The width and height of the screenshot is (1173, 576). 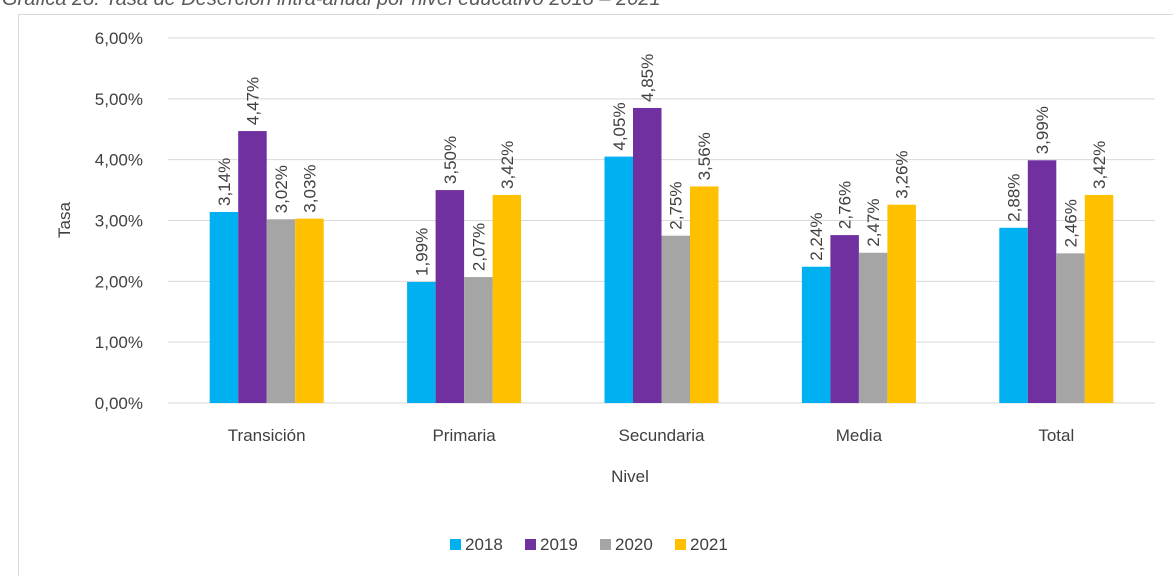 What do you see at coordinates (119, 221) in the screenshot?
I see `y-tick-label: 3,00%` at bounding box center [119, 221].